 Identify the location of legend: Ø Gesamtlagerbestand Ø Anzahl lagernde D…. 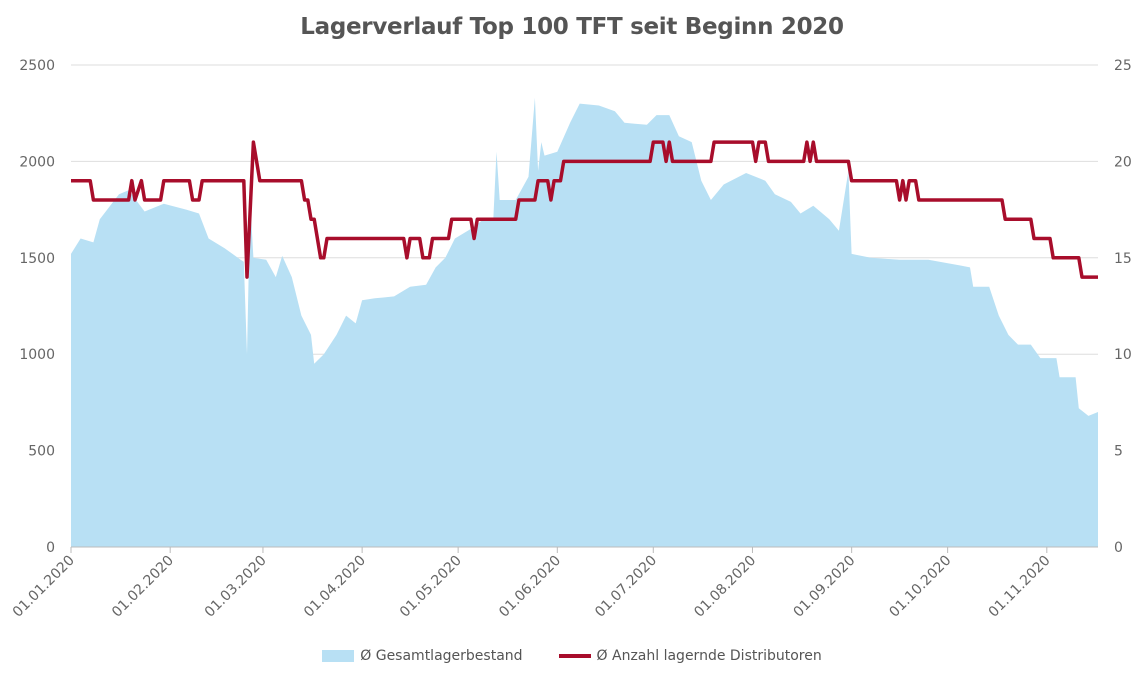
(572, 656).